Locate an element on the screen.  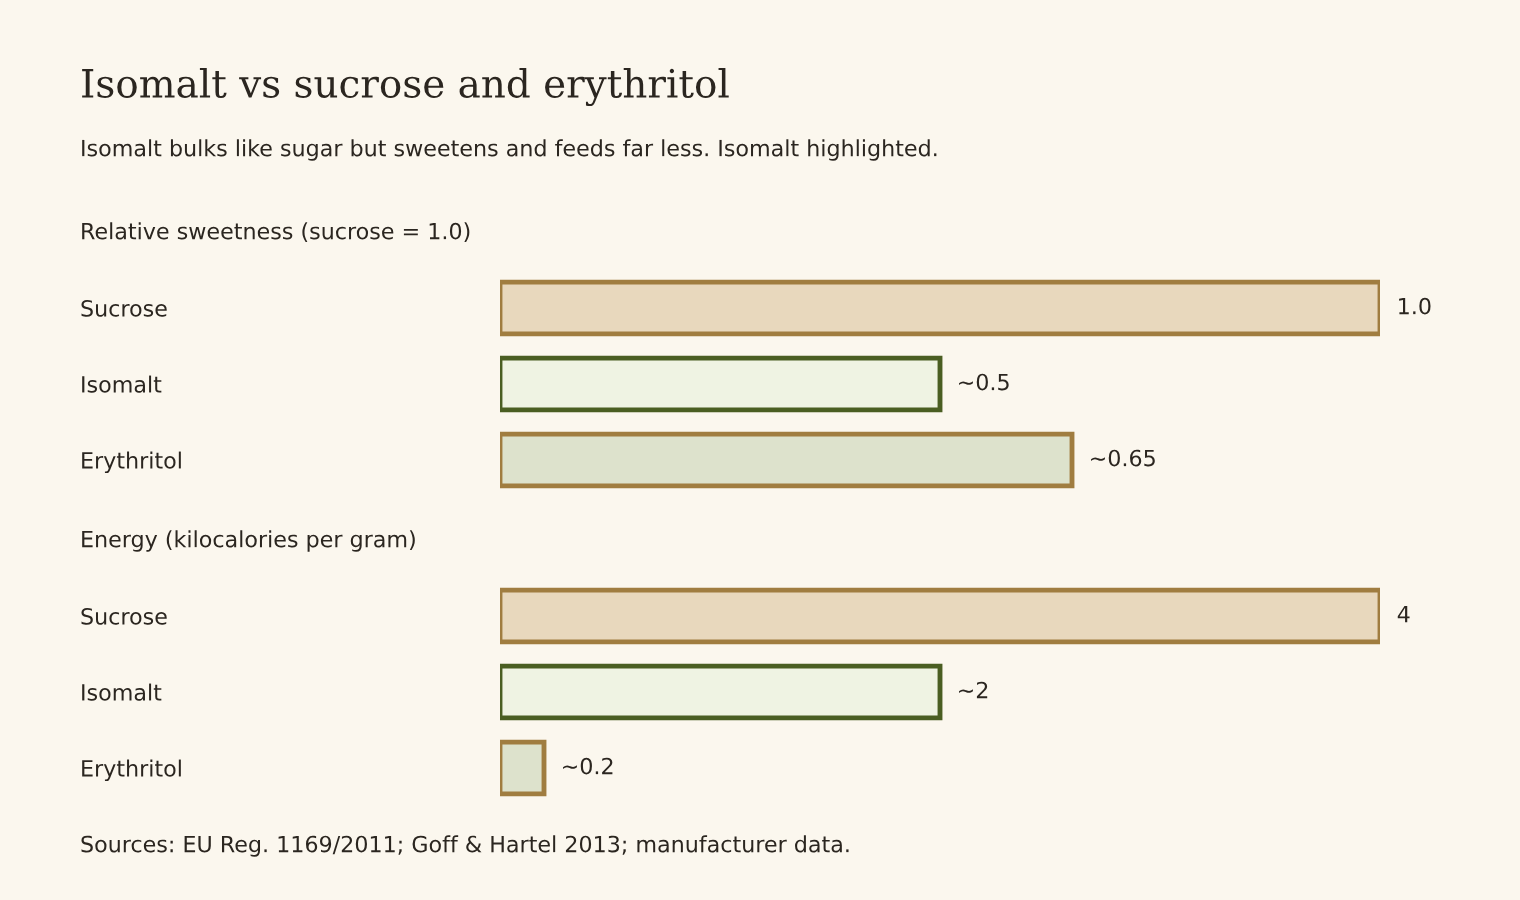
data-label: 4 is located at coordinates (1403, 614).